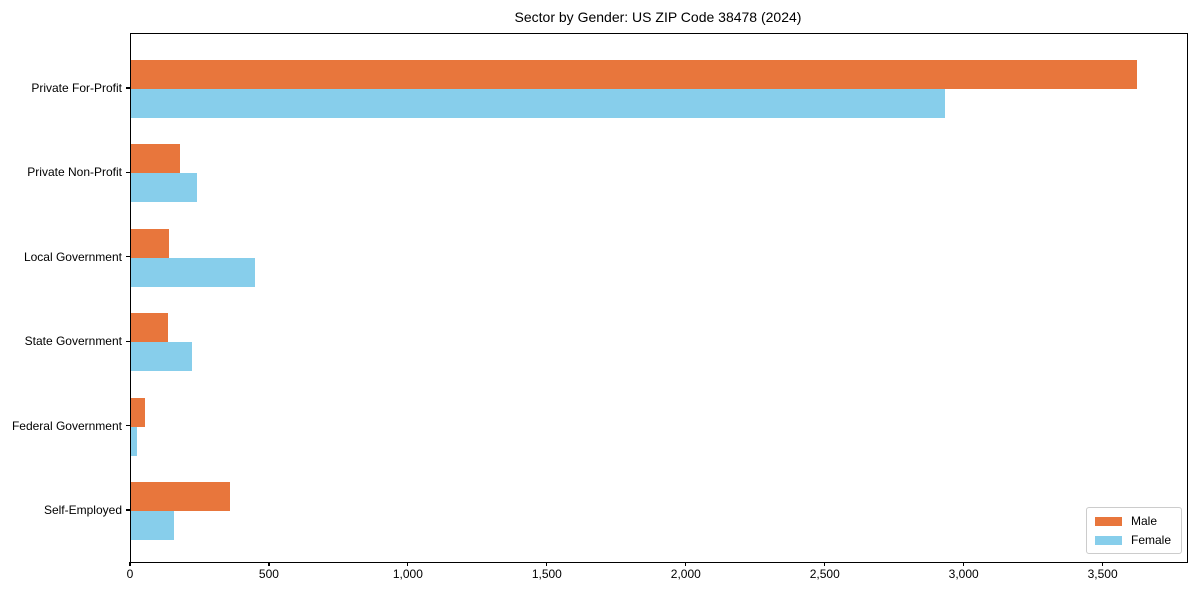 The image size is (1200, 600). What do you see at coordinates (1150, 540) in the screenshot?
I see `legend-label-female: Female` at bounding box center [1150, 540].